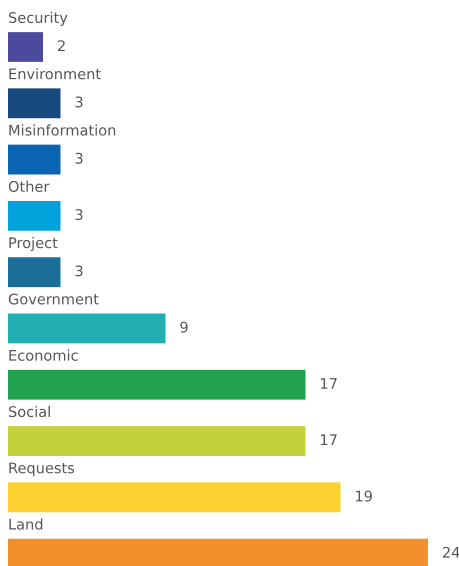 The height and width of the screenshot is (566, 459). I want to click on y-tick-label: Social, so click(29, 412).